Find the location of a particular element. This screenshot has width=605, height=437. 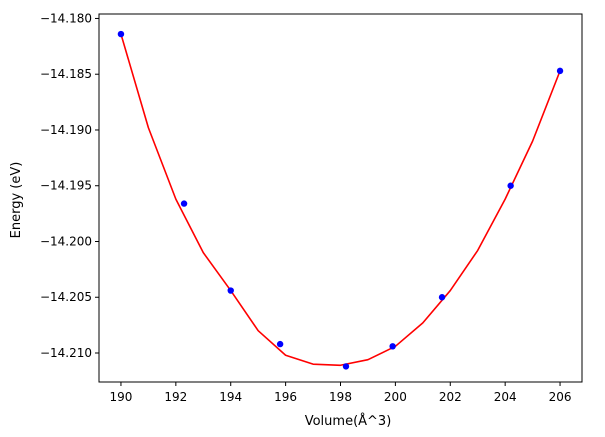

x-tick-label: 198 is located at coordinates (340, 397).